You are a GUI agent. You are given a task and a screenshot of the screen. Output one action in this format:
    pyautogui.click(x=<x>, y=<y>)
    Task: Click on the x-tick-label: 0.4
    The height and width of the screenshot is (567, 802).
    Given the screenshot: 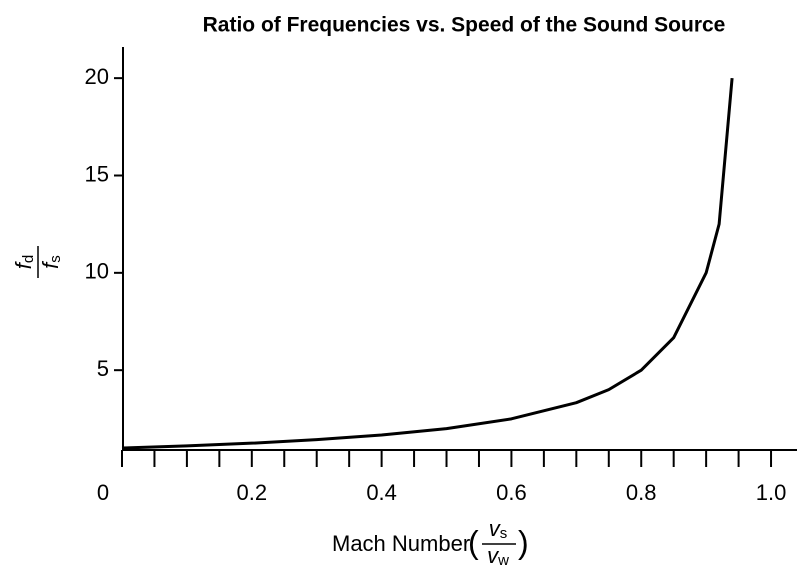 What is the action you would take?
    pyautogui.click(x=381, y=492)
    